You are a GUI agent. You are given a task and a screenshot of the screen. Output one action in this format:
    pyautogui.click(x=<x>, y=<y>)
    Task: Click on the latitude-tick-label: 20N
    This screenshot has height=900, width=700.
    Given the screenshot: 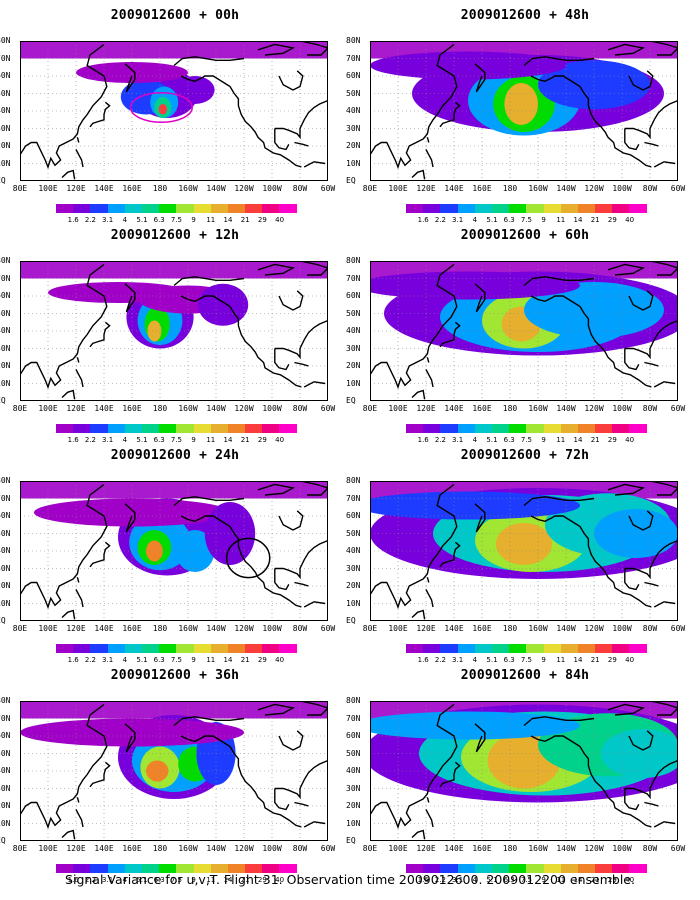 What is the action you would take?
    pyautogui.click(x=353, y=145)
    